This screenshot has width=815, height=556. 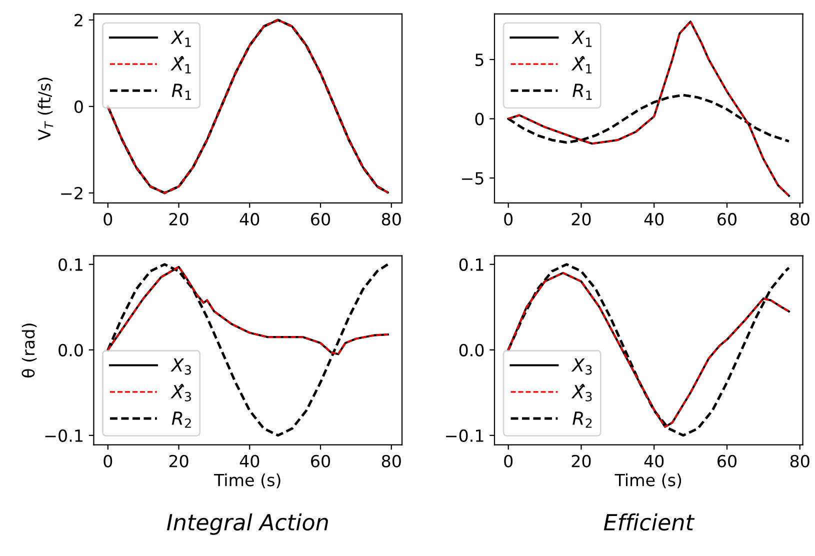 I want to click on y-axis-title: V$_{T}$ (ft/s), so click(x=46, y=109).